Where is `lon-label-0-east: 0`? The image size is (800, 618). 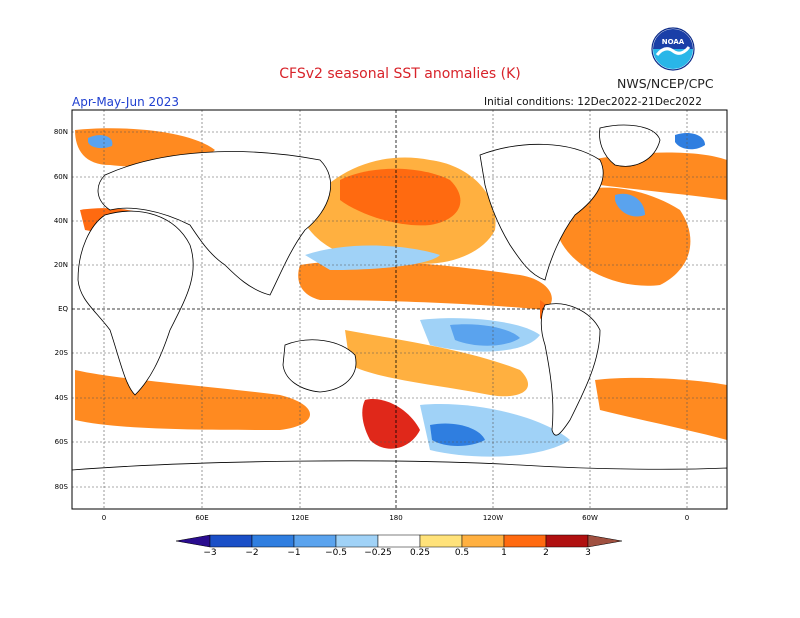 lon-label-0-east: 0 is located at coordinates (687, 518).